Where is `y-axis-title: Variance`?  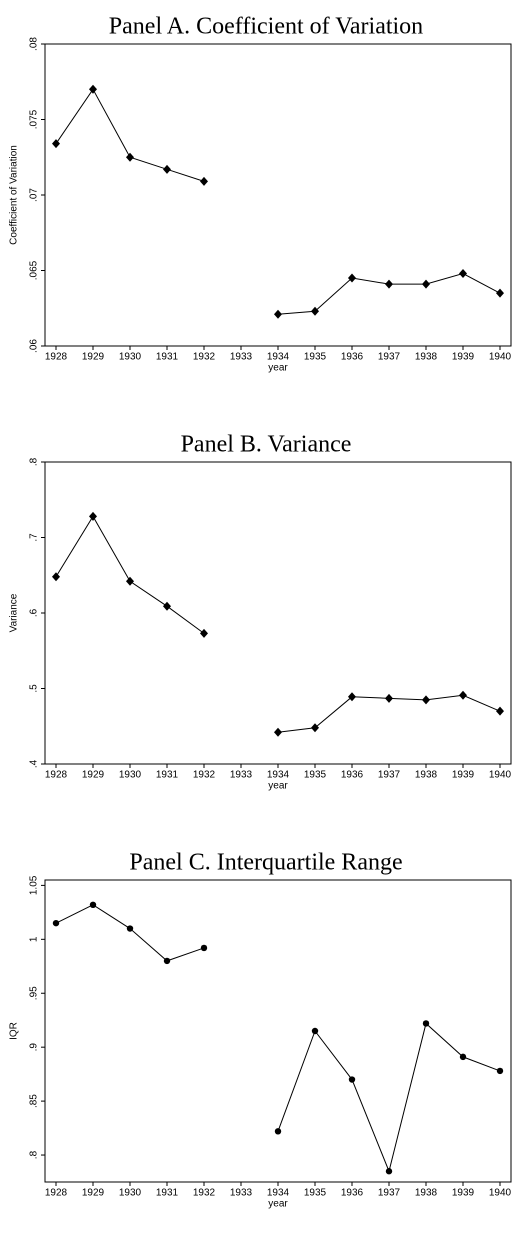 y-axis-title: Variance is located at coordinates (14, 612).